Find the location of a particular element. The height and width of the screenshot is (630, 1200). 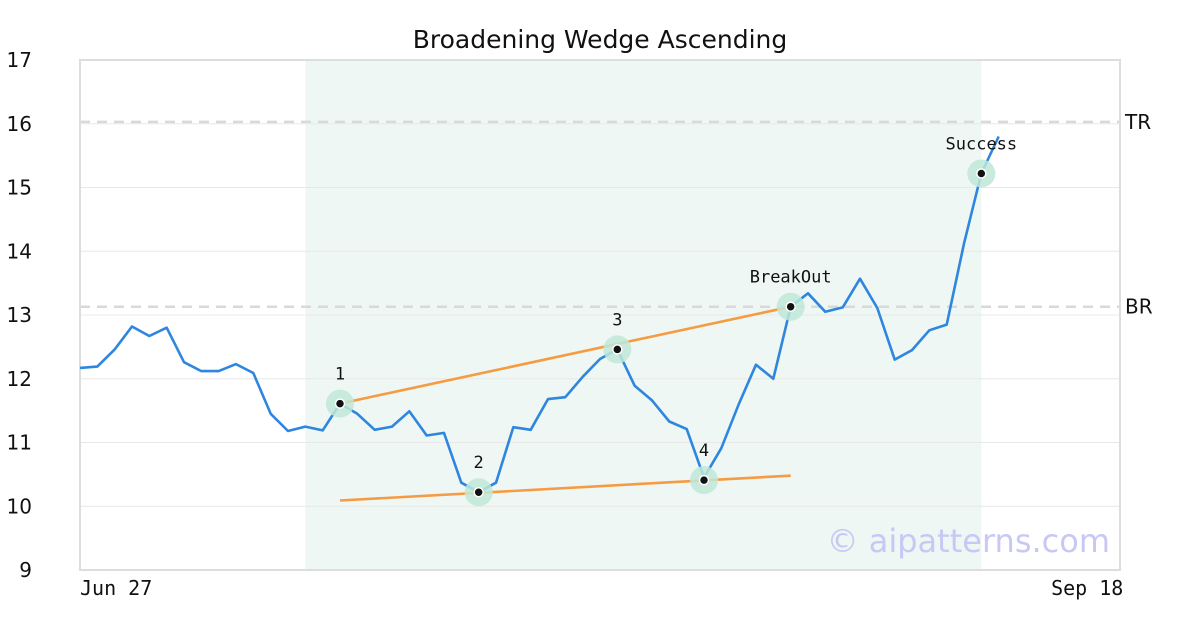

point-label: 3 is located at coordinates (617, 320).